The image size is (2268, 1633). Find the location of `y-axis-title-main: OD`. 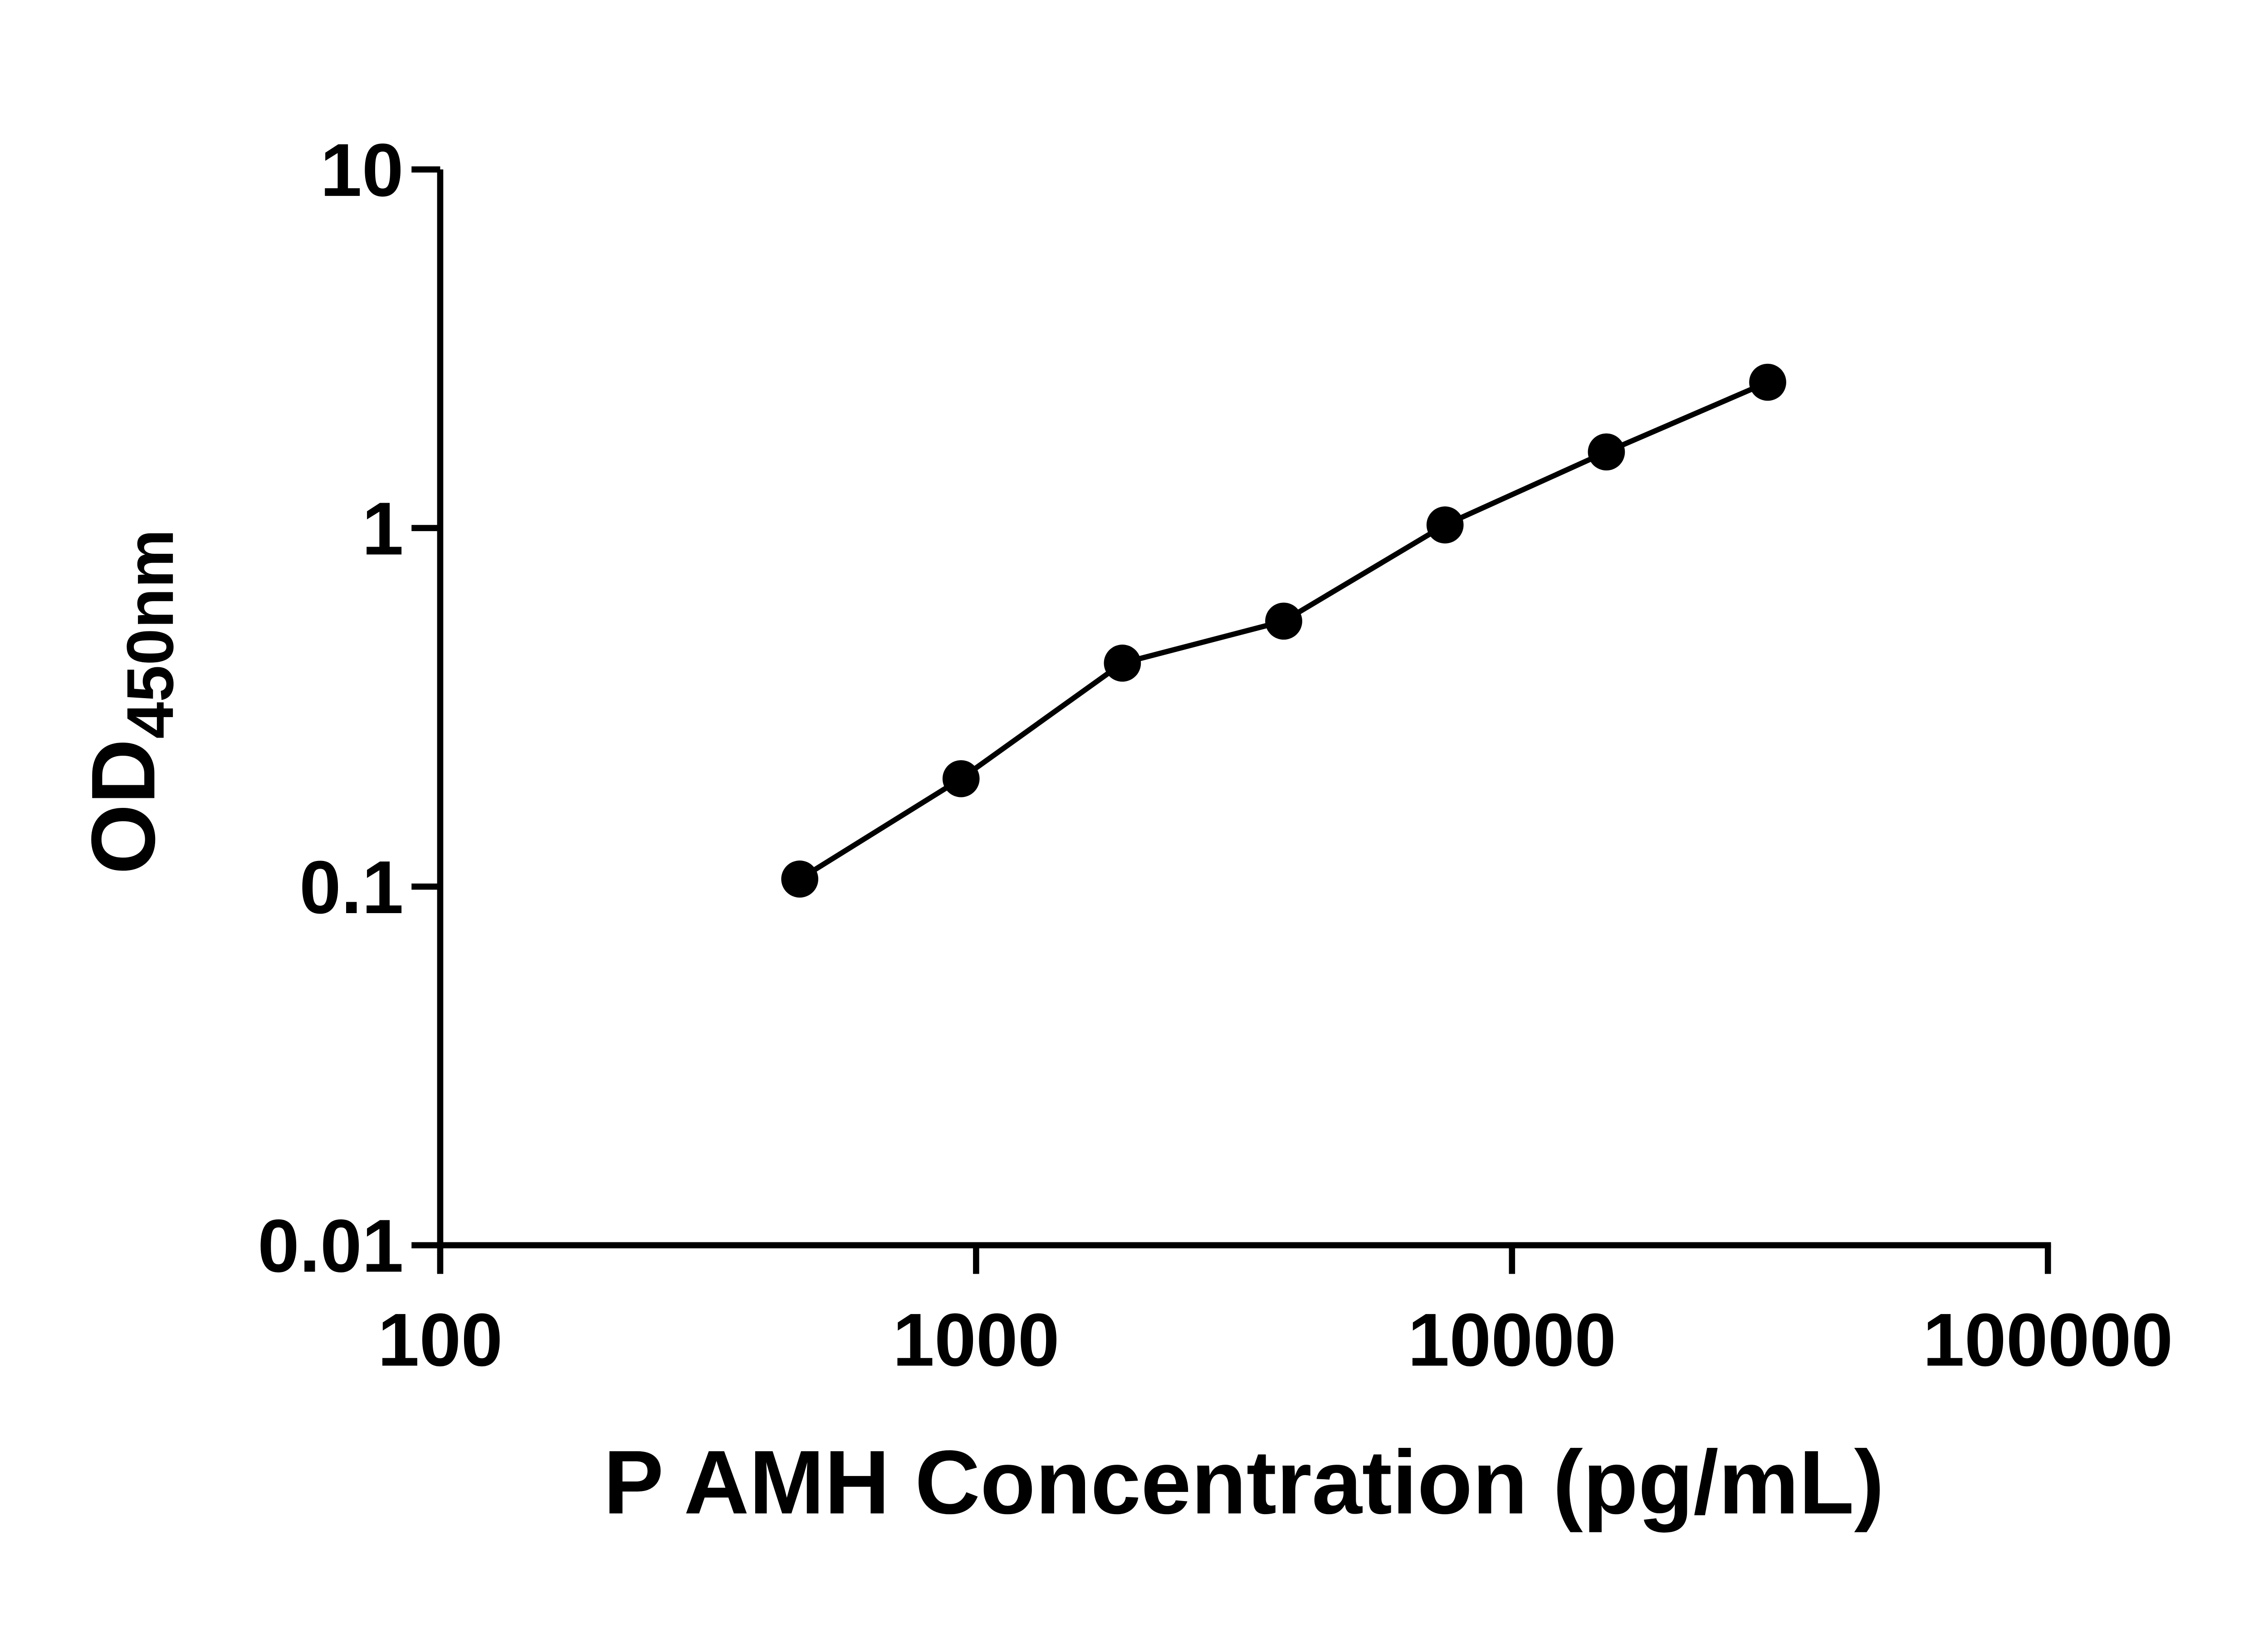

y-axis-title-main: OD is located at coordinates (123, 807).